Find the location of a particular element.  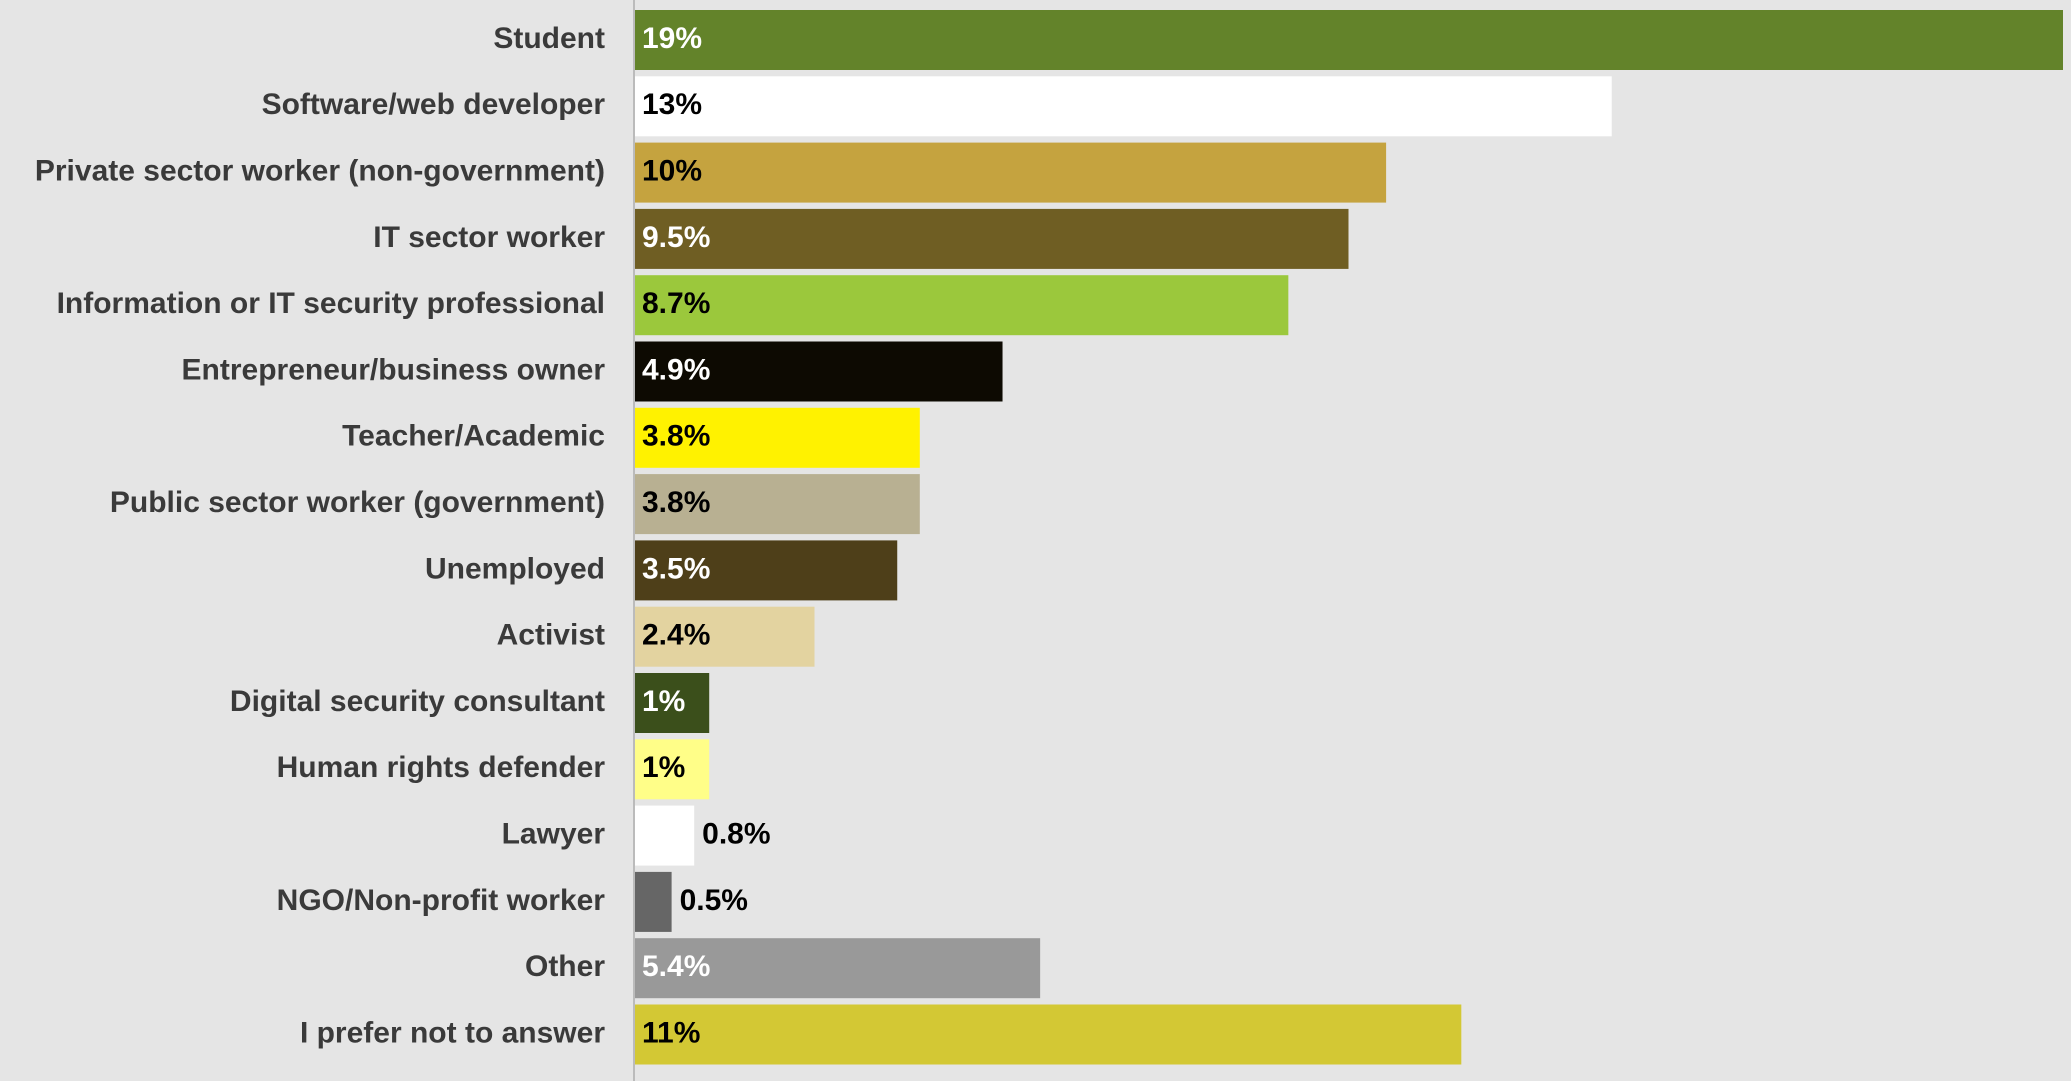

category-label: Entrepreneur/business owner is located at coordinates (394, 369).